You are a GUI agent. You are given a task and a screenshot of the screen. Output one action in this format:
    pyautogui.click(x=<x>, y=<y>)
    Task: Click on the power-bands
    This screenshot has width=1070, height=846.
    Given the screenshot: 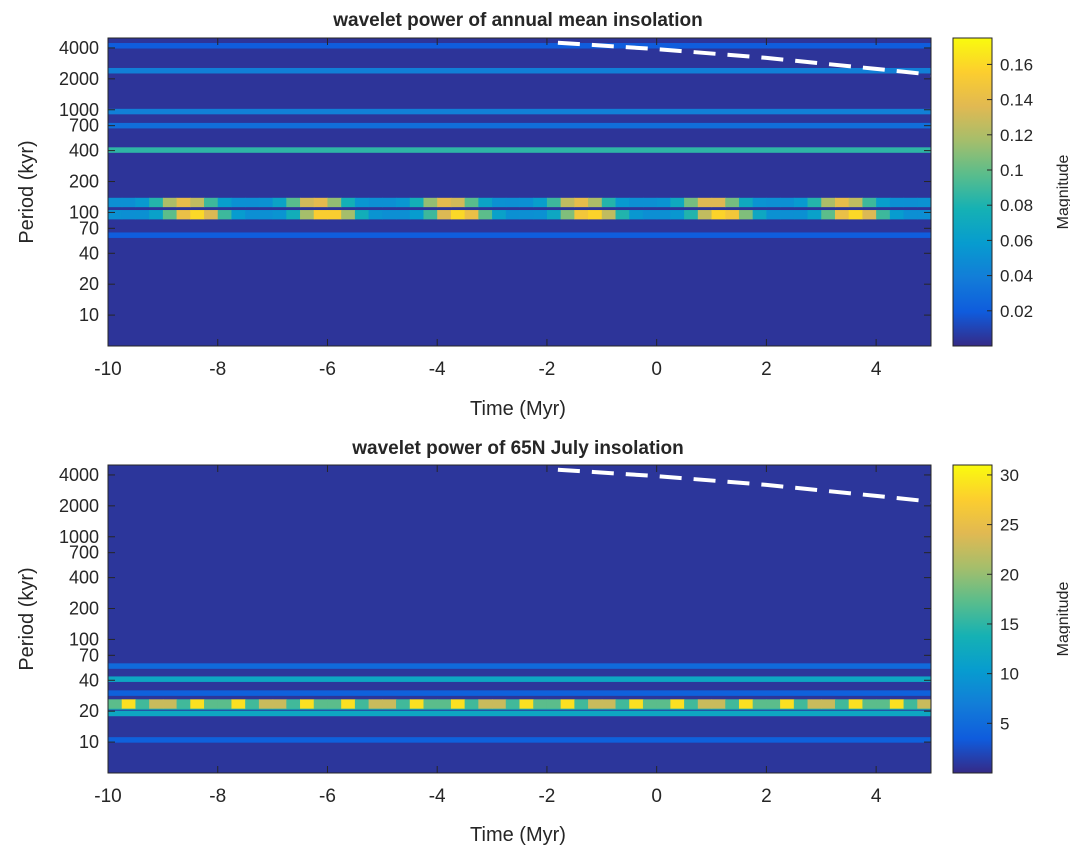 What is the action you would take?
    pyautogui.click(x=519, y=703)
    